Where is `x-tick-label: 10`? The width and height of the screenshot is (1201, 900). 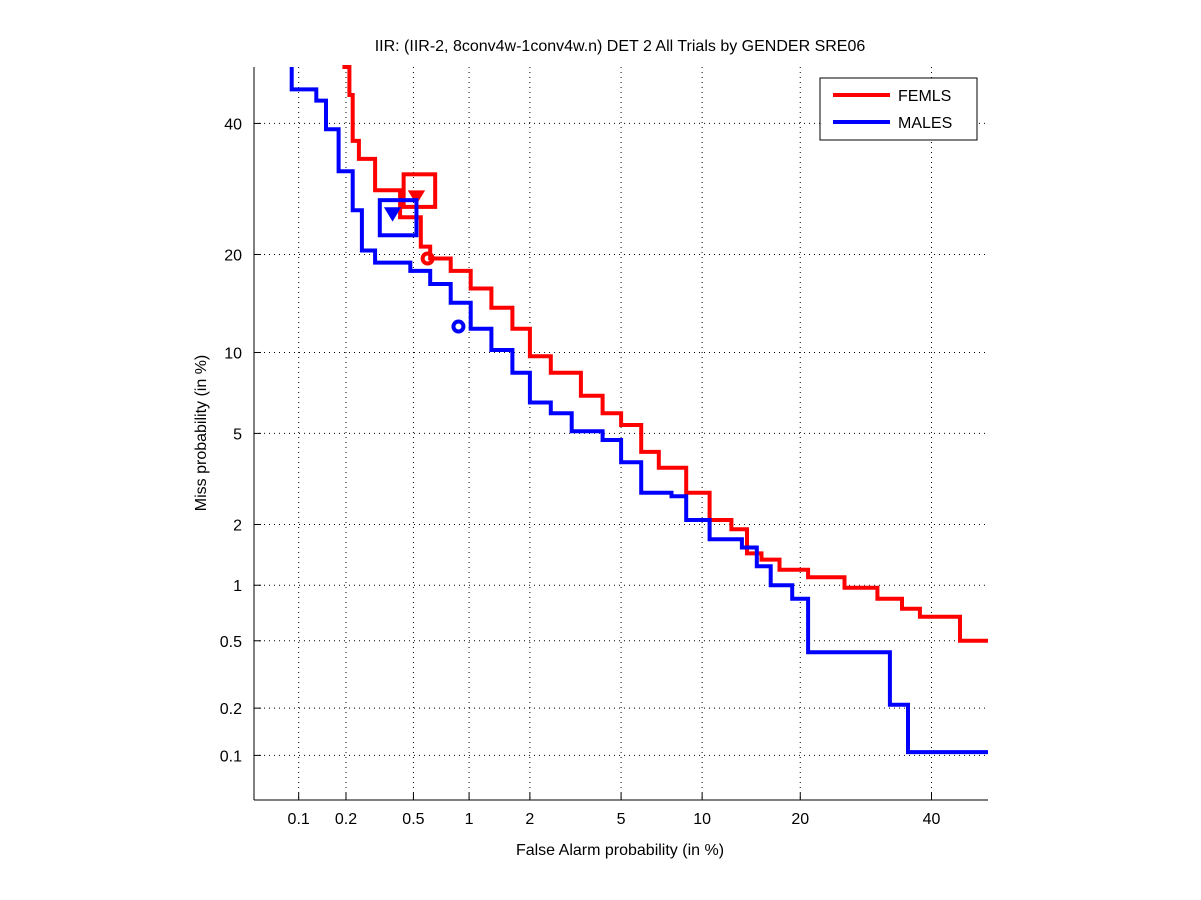
x-tick-label: 10 is located at coordinates (702, 819).